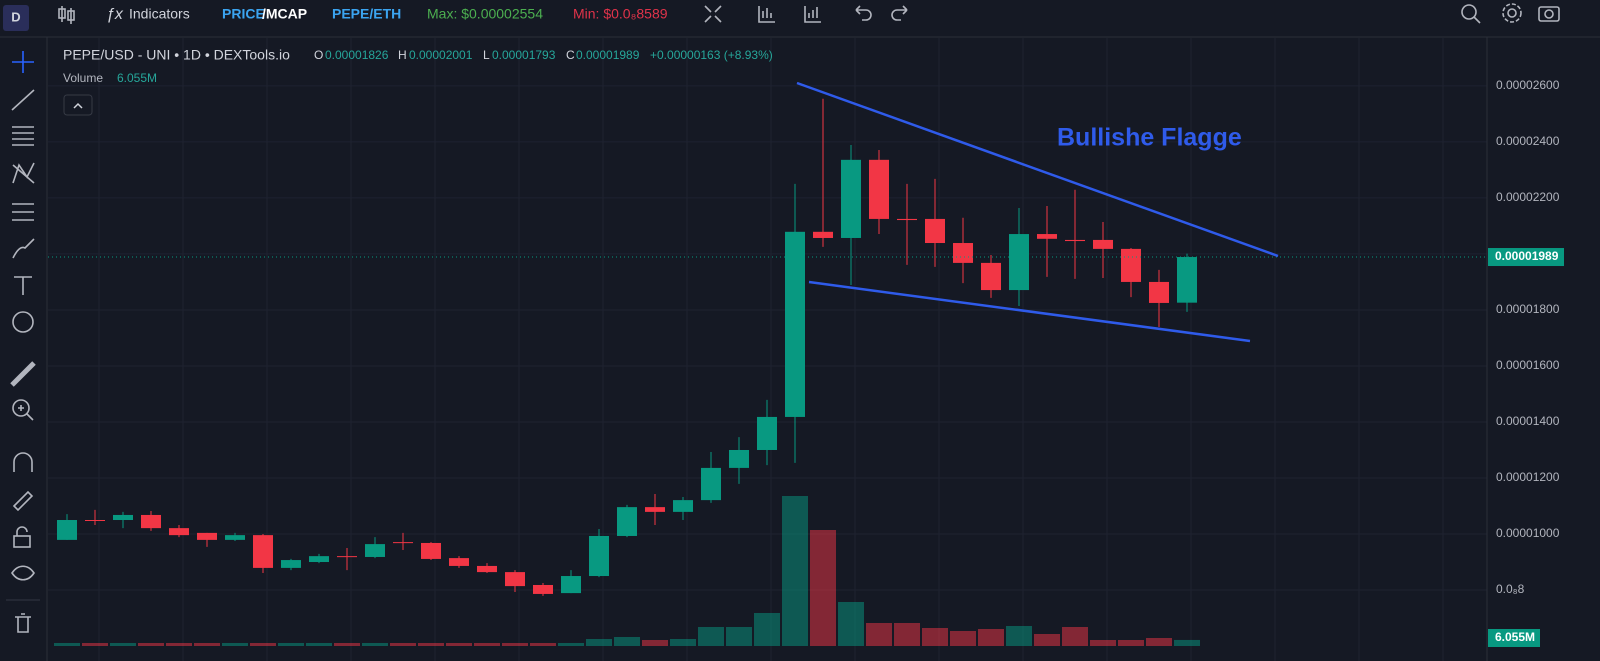 The height and width of the screenshot is (661, 1600). What do you see at coordinates (23, 623) in the screenshot?
I see `trash-tool` at bounding box center [23, 623].